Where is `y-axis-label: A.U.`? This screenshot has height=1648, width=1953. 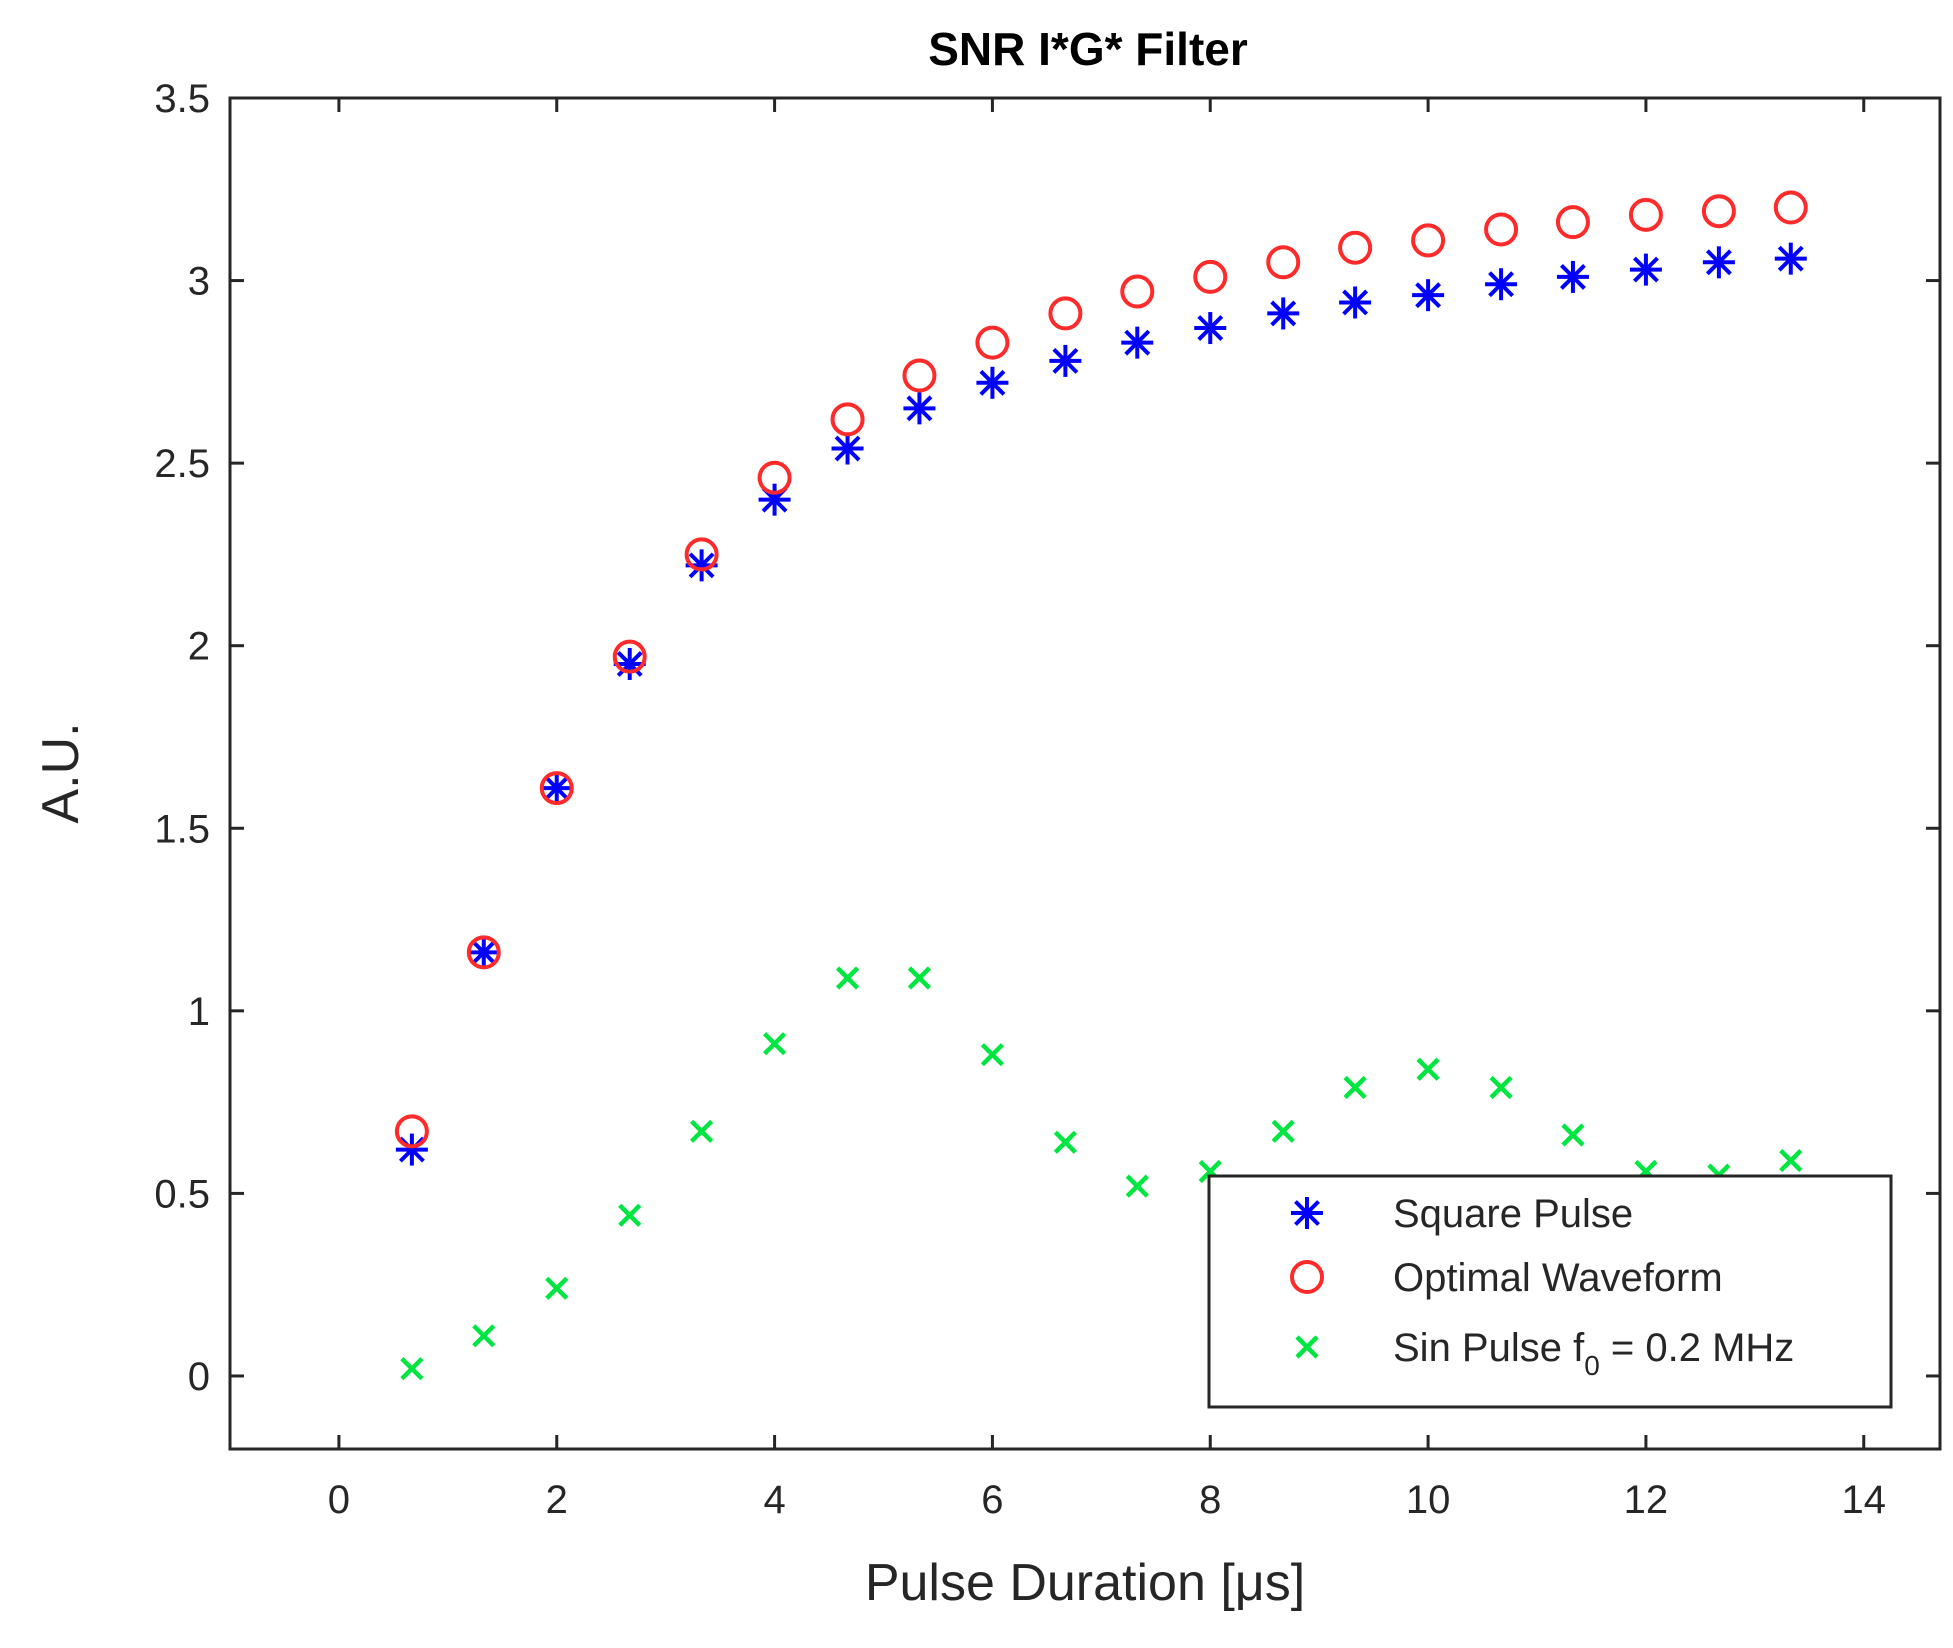
y-axis-label: A.U. is located at coordinates (61, 772).